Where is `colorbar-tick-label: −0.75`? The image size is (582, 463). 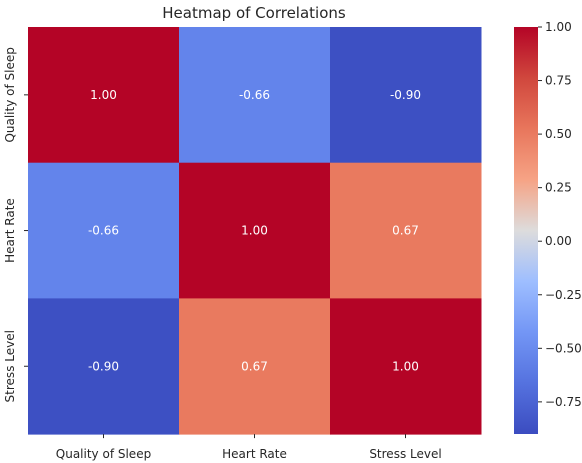 colorbar-tick-label: −0.75 is located at coordinates (563, 402).